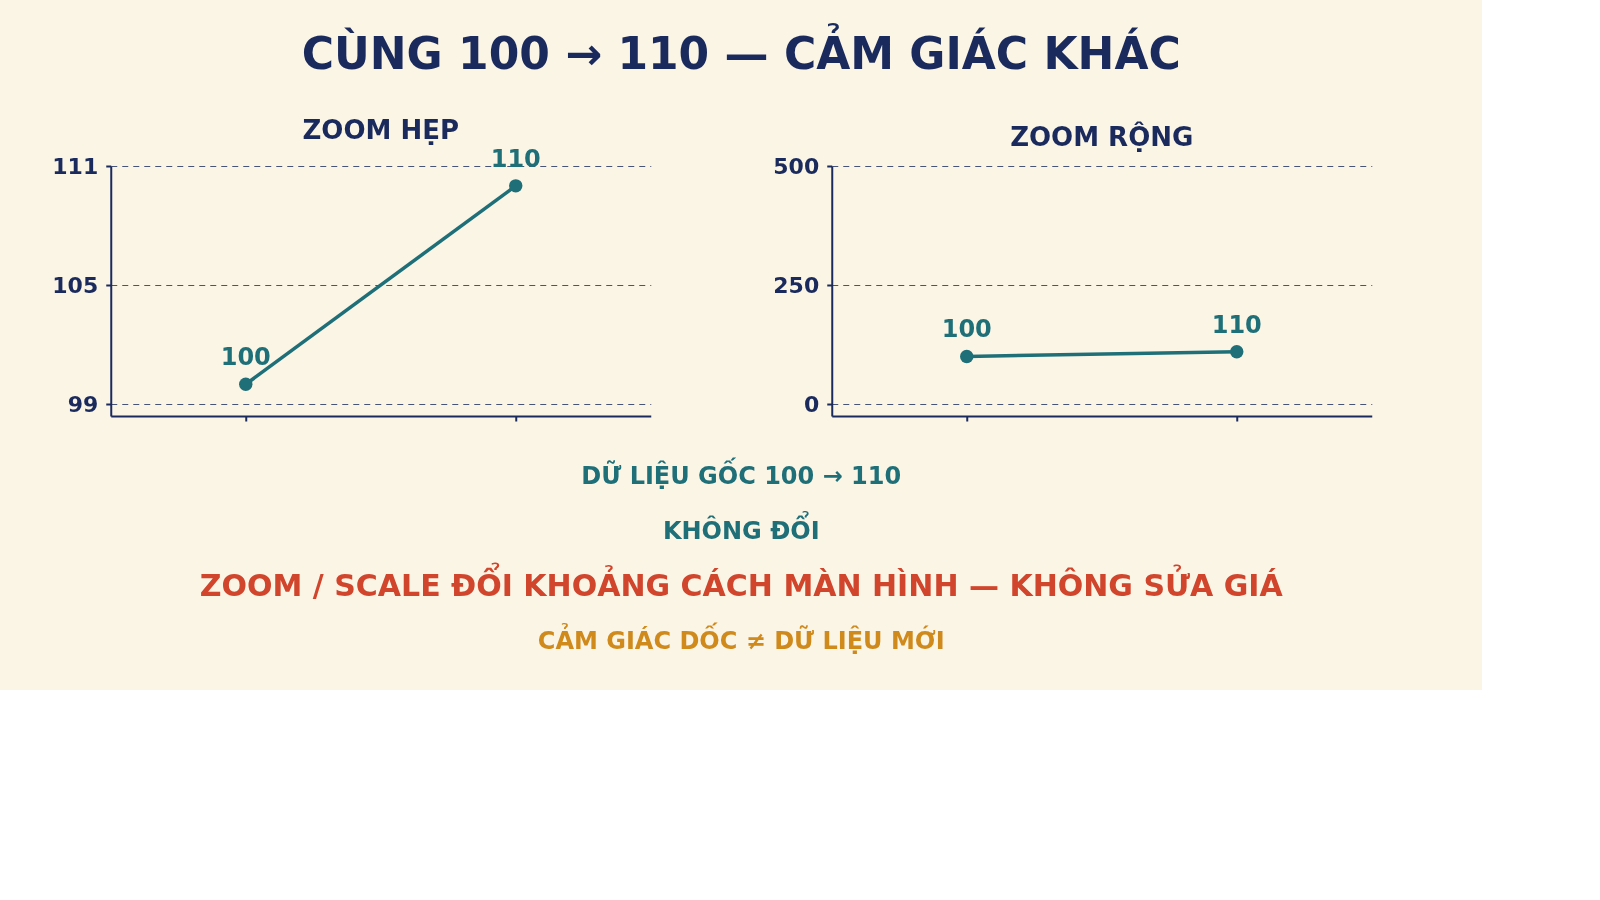 The height and width of the screenshot is (900, 1600). I want to click on text: DỮ LIỆU GỐC 100 → 110, so click(741, 473).